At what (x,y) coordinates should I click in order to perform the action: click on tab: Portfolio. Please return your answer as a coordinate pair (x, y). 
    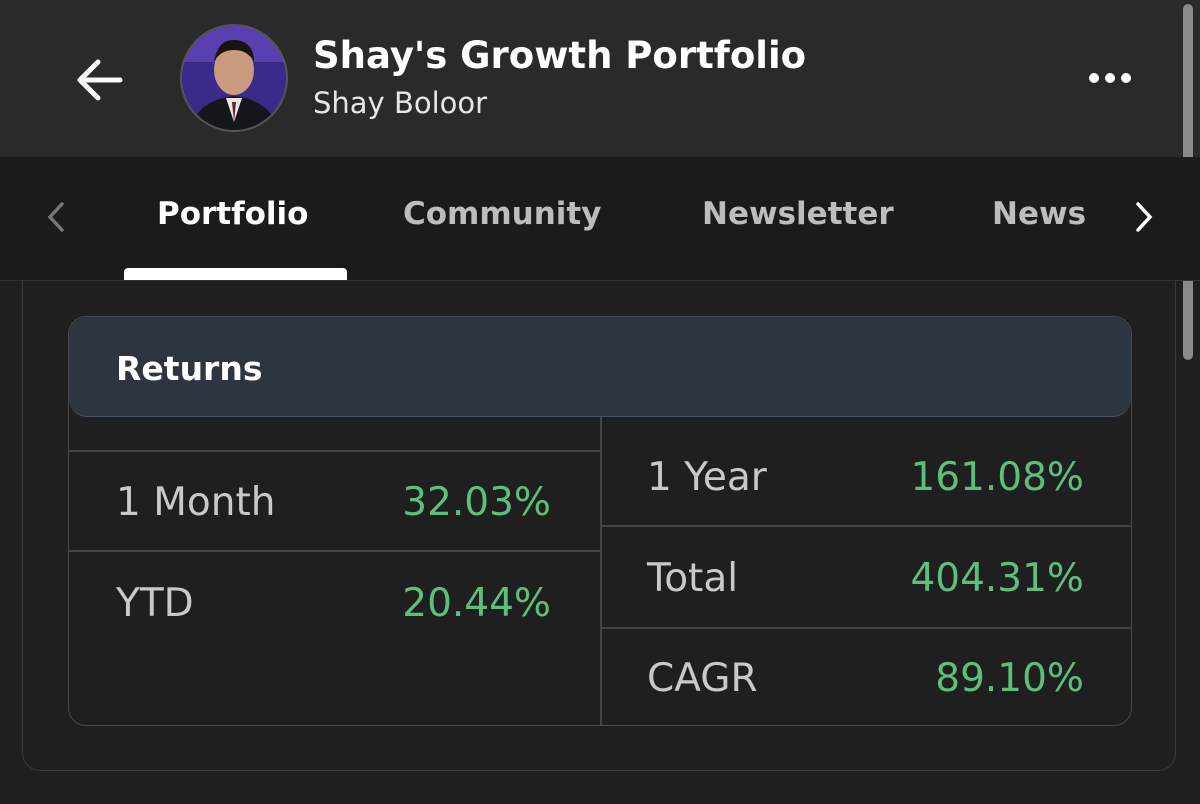
    Looking at the image, I should click on (233, 214).